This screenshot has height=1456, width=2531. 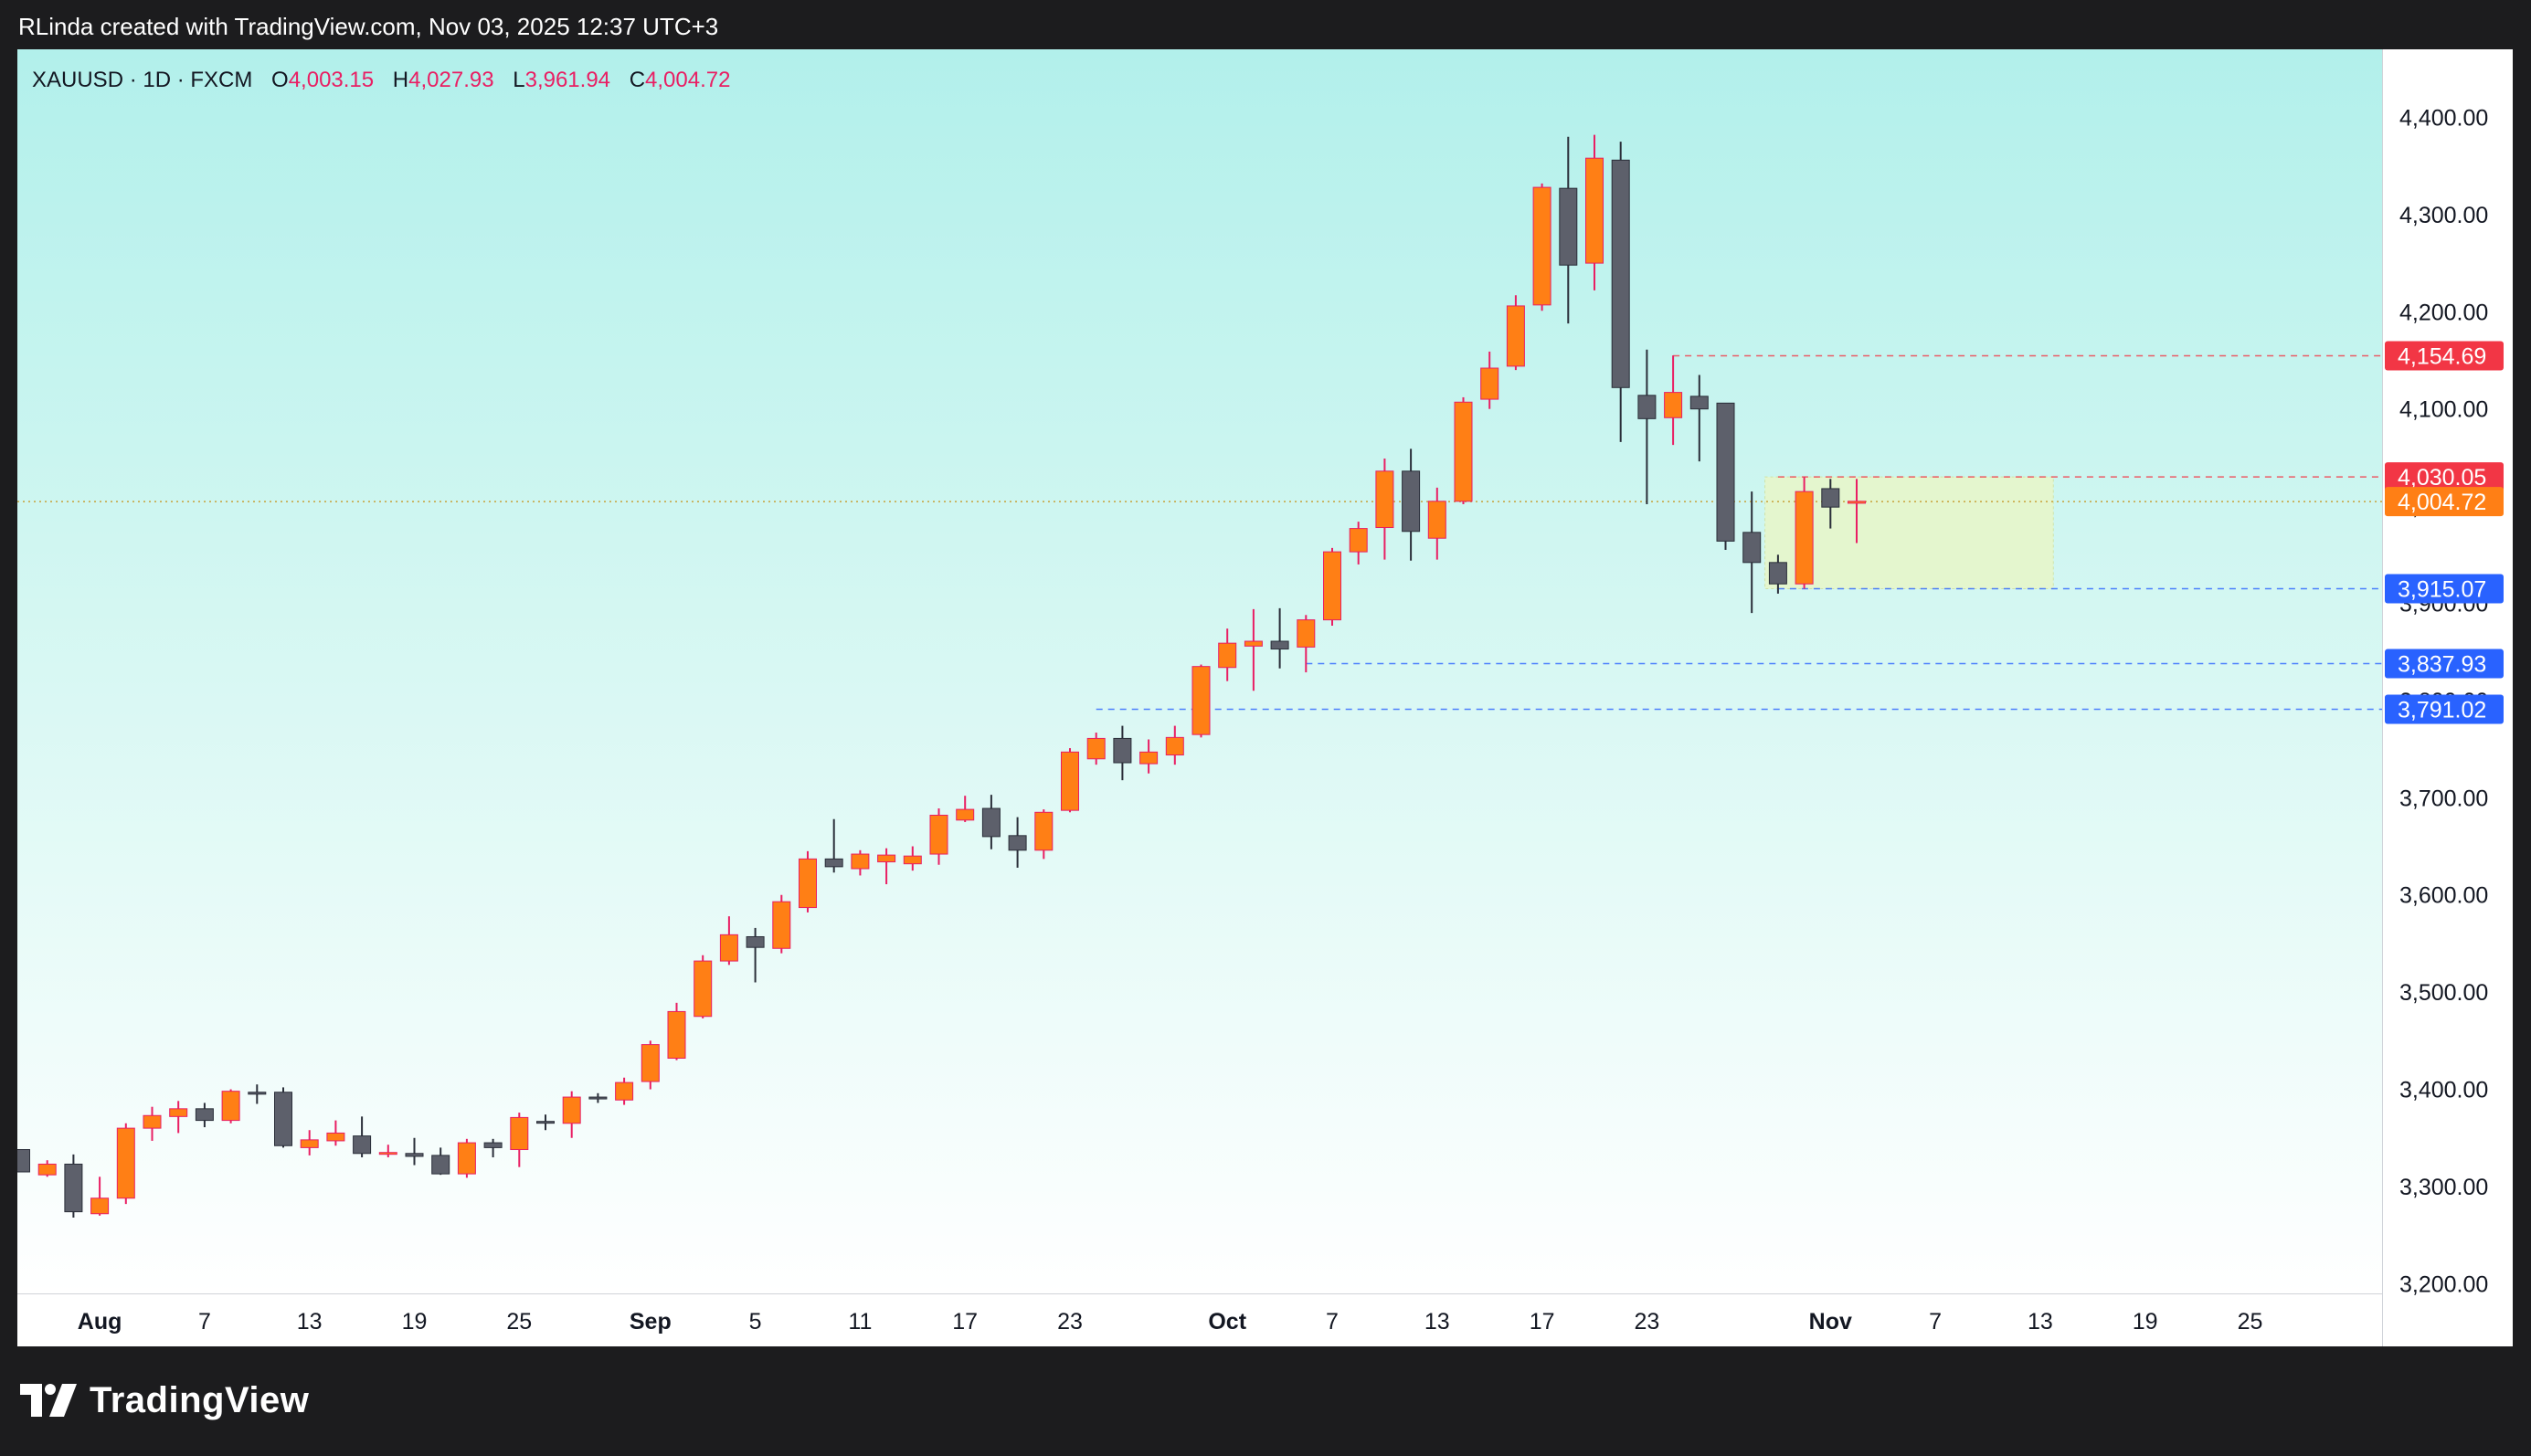 I want to click on time-tick-label: 17, so click(x=965, y=1322).